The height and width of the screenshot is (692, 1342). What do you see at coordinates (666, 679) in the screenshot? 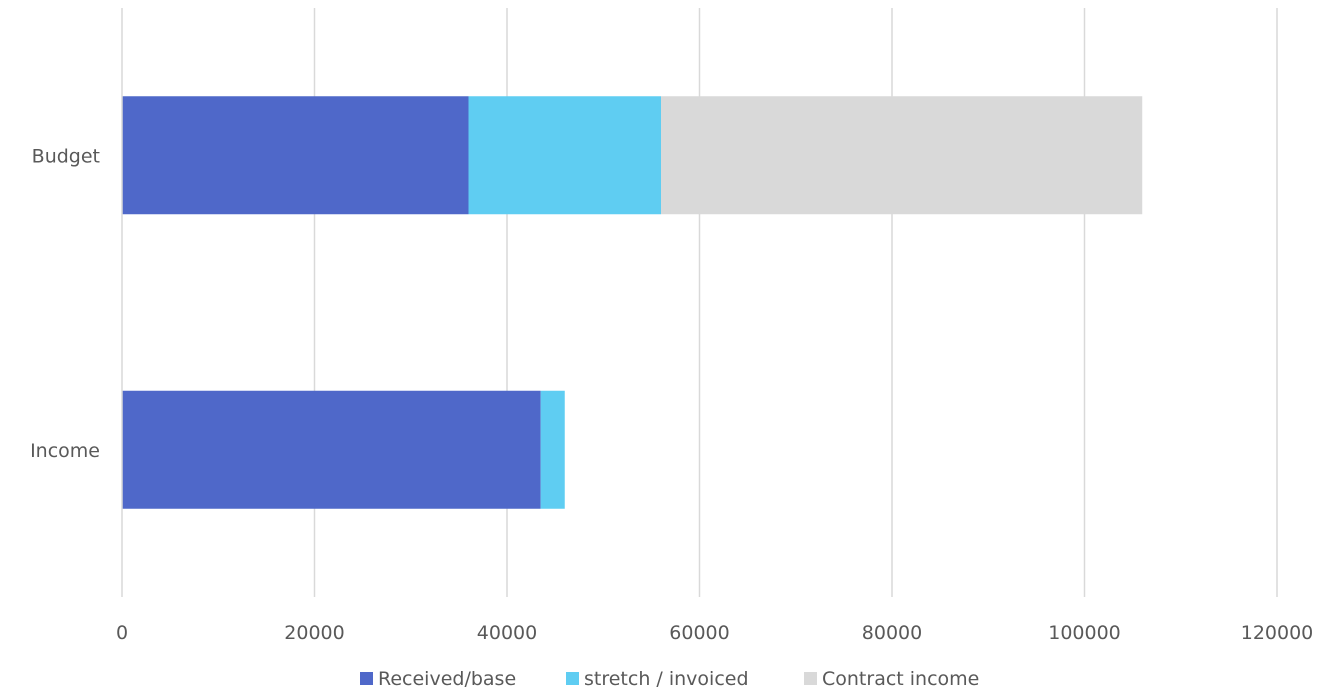
I see `legend-label: stretch / invoiced` at bounding box center [666, 679].